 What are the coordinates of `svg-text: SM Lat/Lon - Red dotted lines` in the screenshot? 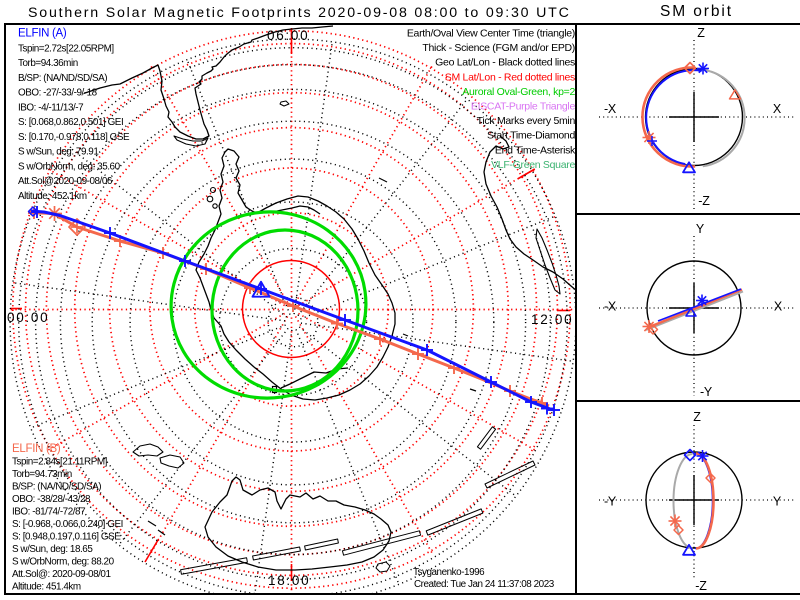 It's located at (510, 77).